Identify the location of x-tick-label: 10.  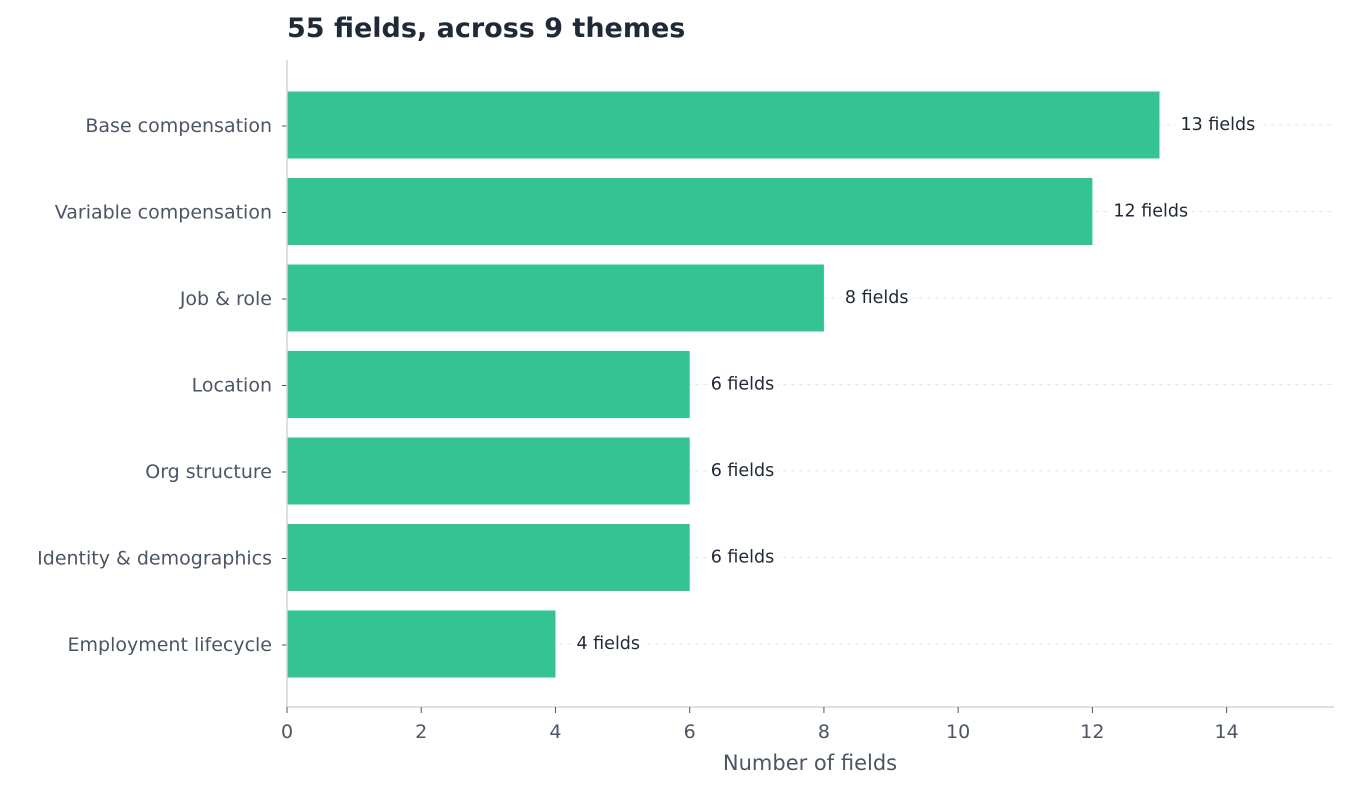
(958, 732).